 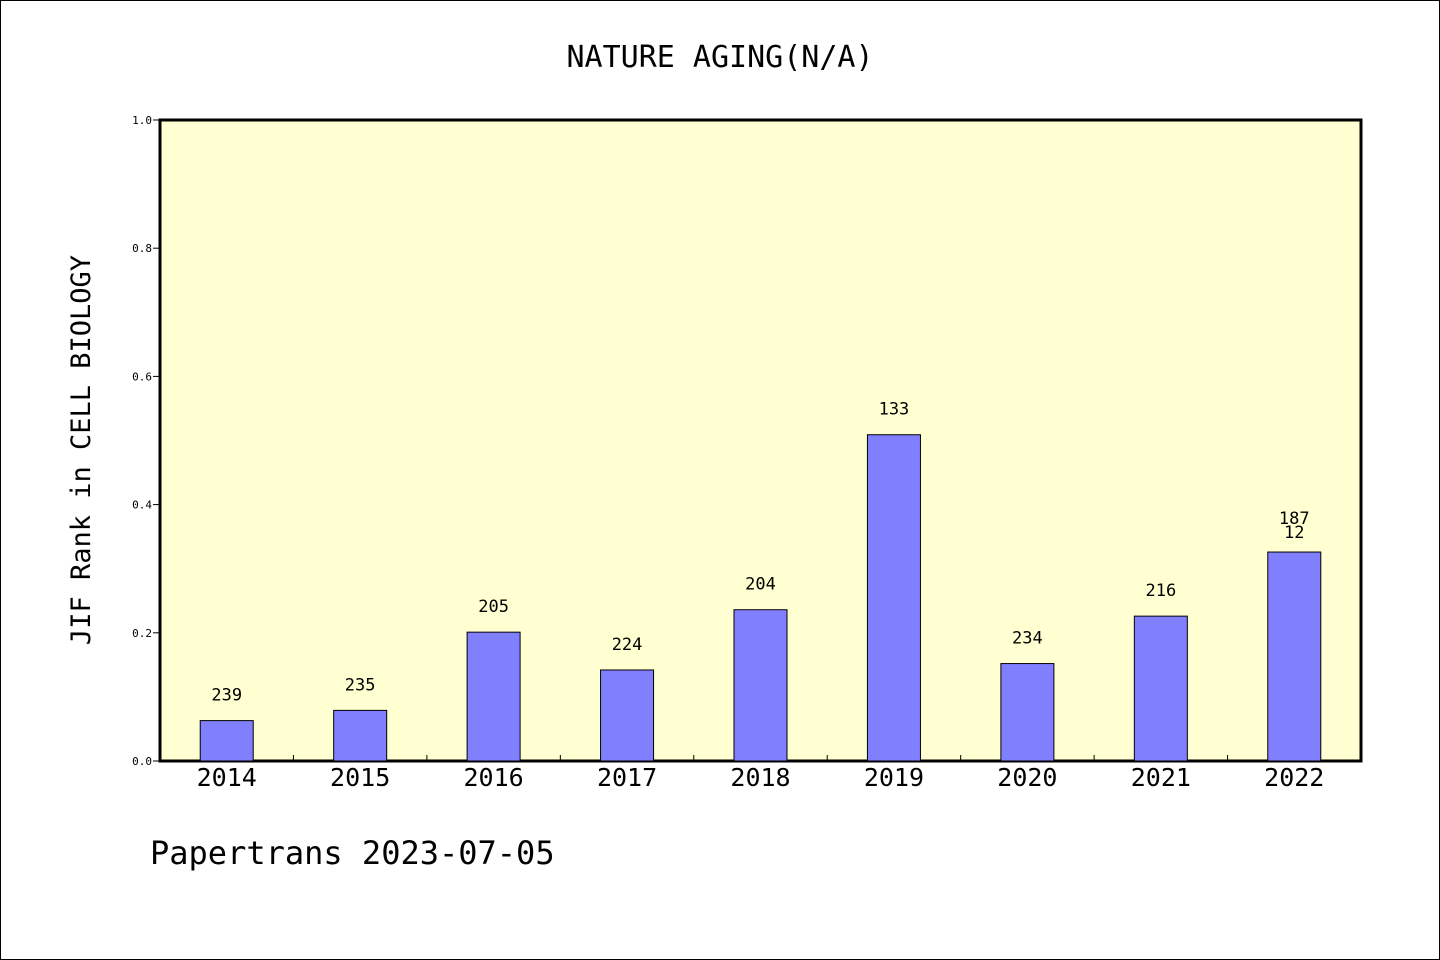 What do you see at coordinates (226, 696) in the screenshot?
I see `bar-data-label: 239` at bounding box center [226, 696].